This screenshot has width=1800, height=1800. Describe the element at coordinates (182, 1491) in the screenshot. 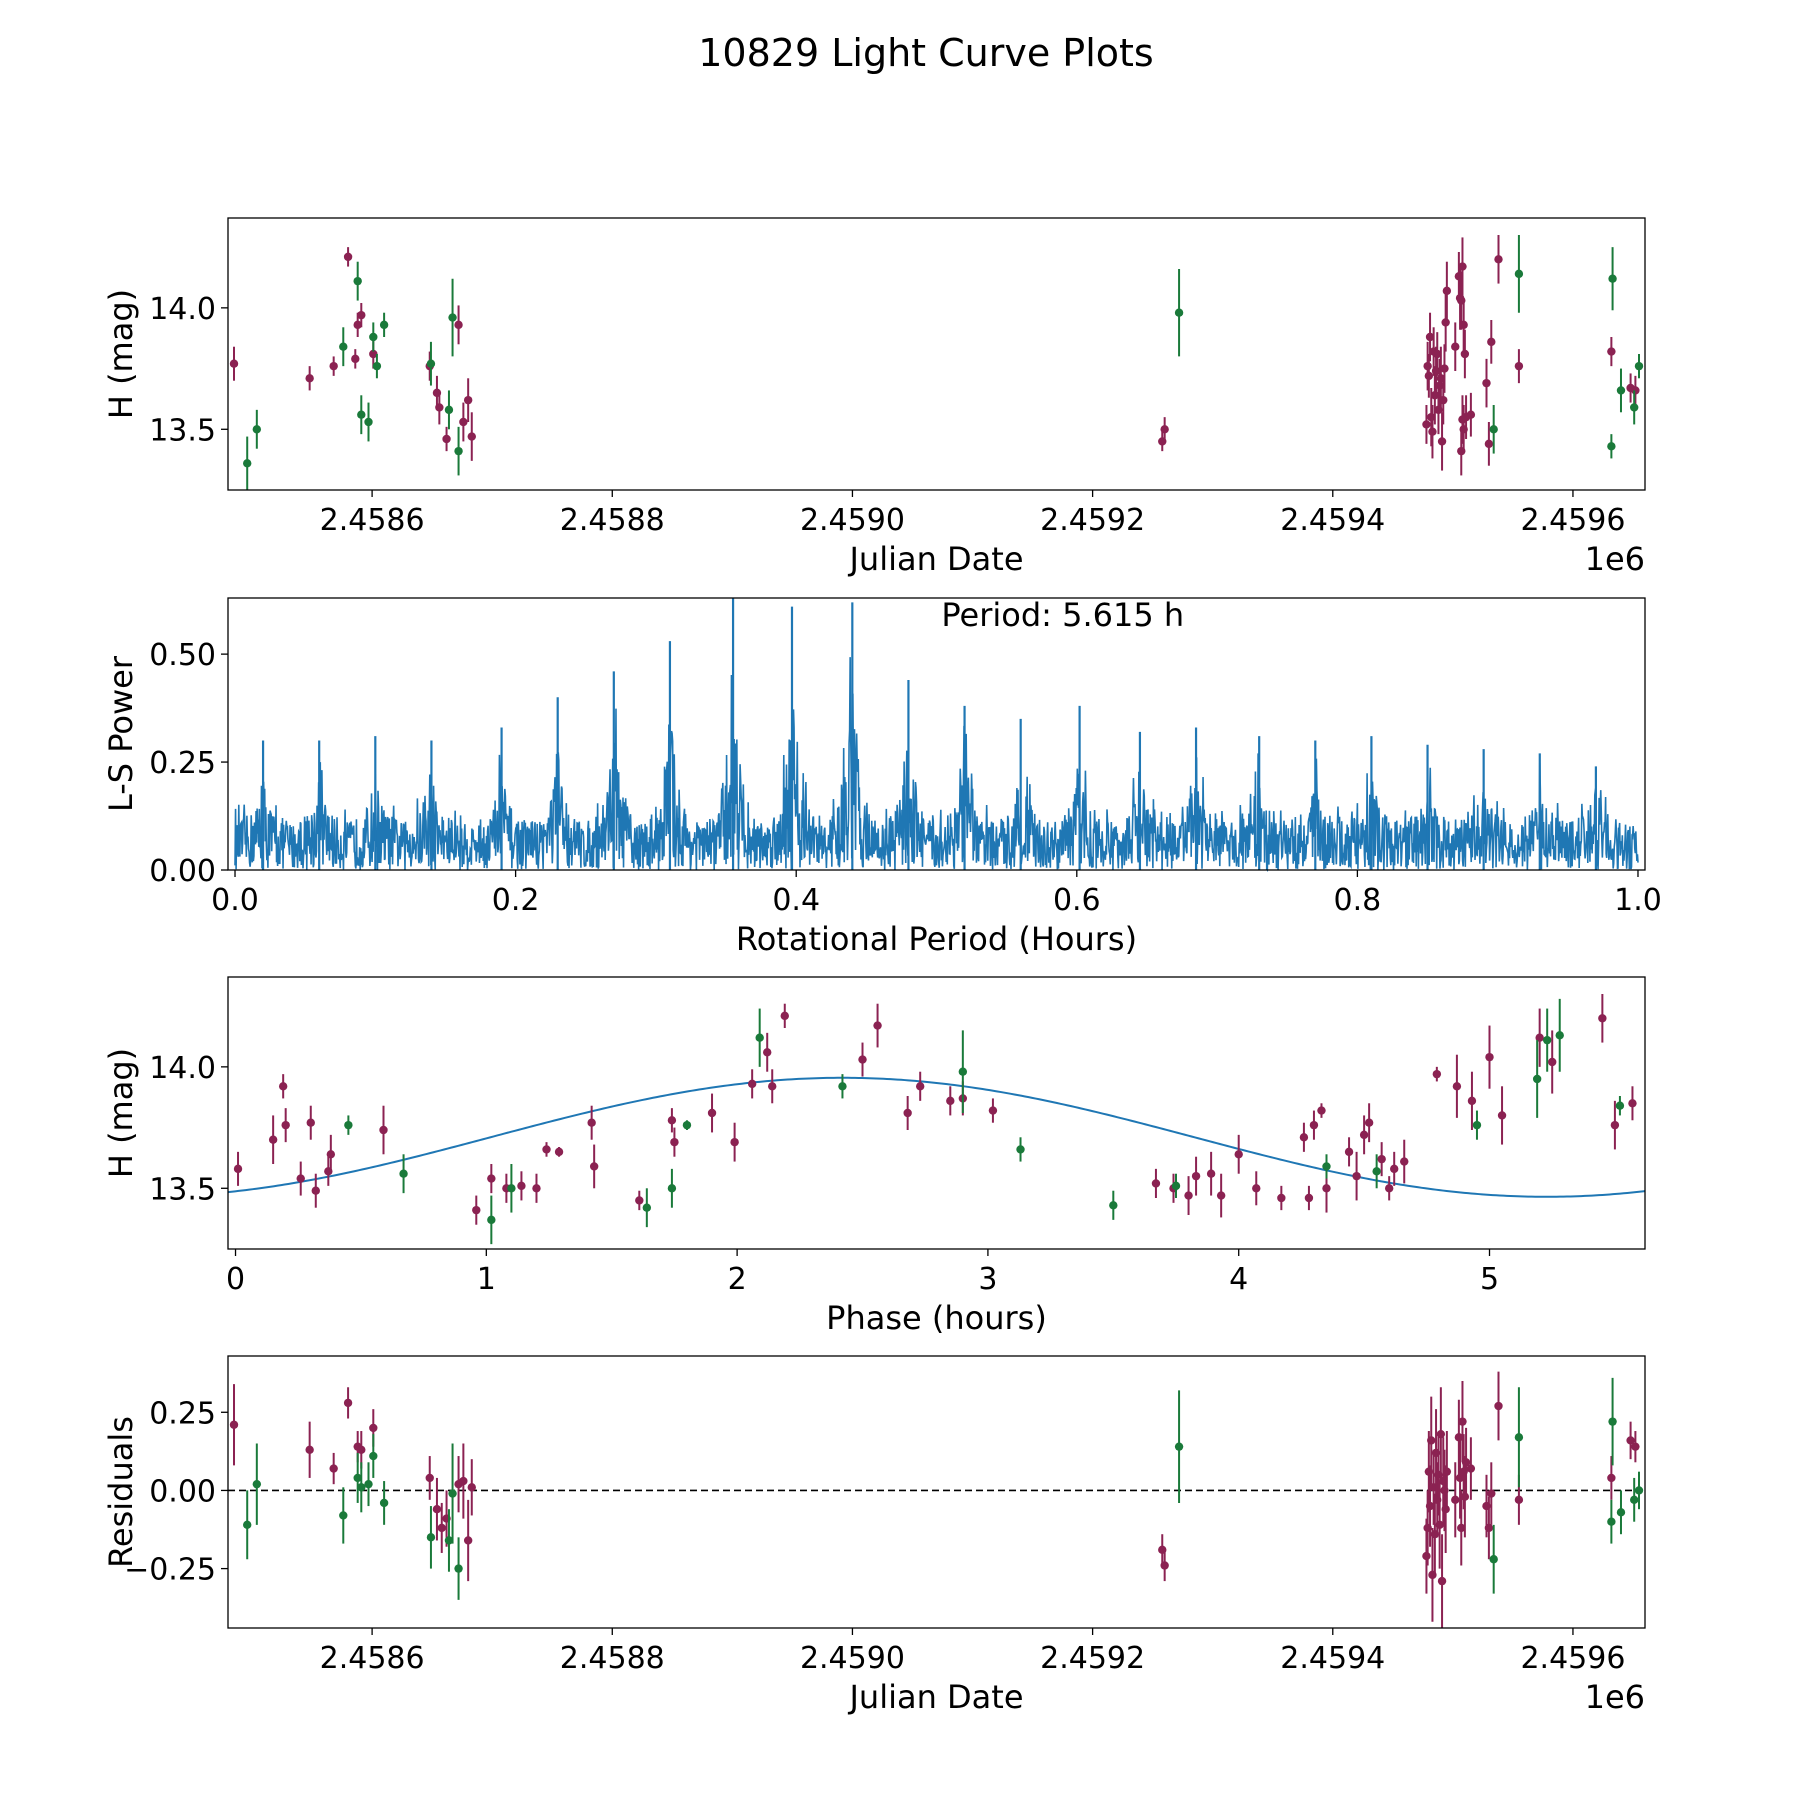

I see `residuals-ytick-label: 0.00` at that location.